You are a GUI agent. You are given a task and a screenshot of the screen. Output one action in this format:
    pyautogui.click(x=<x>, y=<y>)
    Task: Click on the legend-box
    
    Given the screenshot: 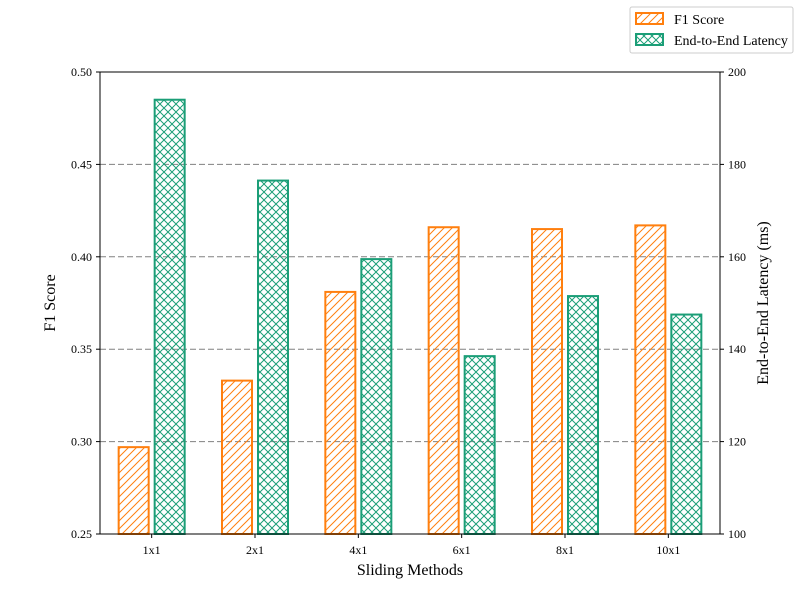 What is the action you would take?
    pyautogui.click(x=711, y=30)
    